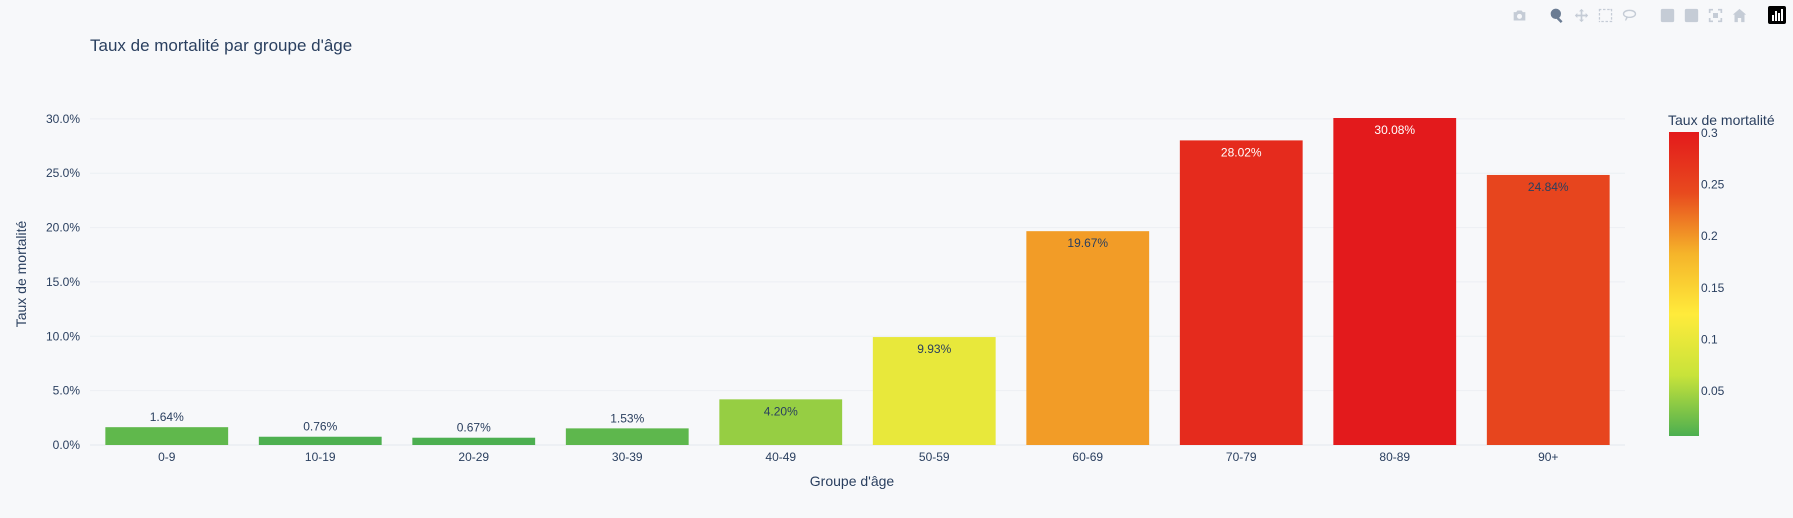 The image size is (1793, 518). I want to click on data-label: 0.76%, so click(320, 427).